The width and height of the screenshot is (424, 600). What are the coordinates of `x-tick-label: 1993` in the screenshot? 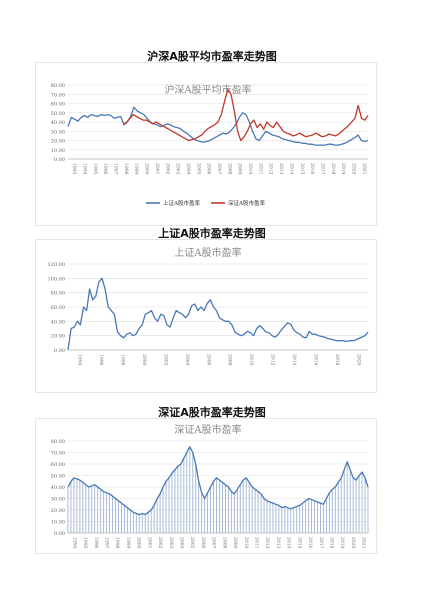 It's located at (74, 169).